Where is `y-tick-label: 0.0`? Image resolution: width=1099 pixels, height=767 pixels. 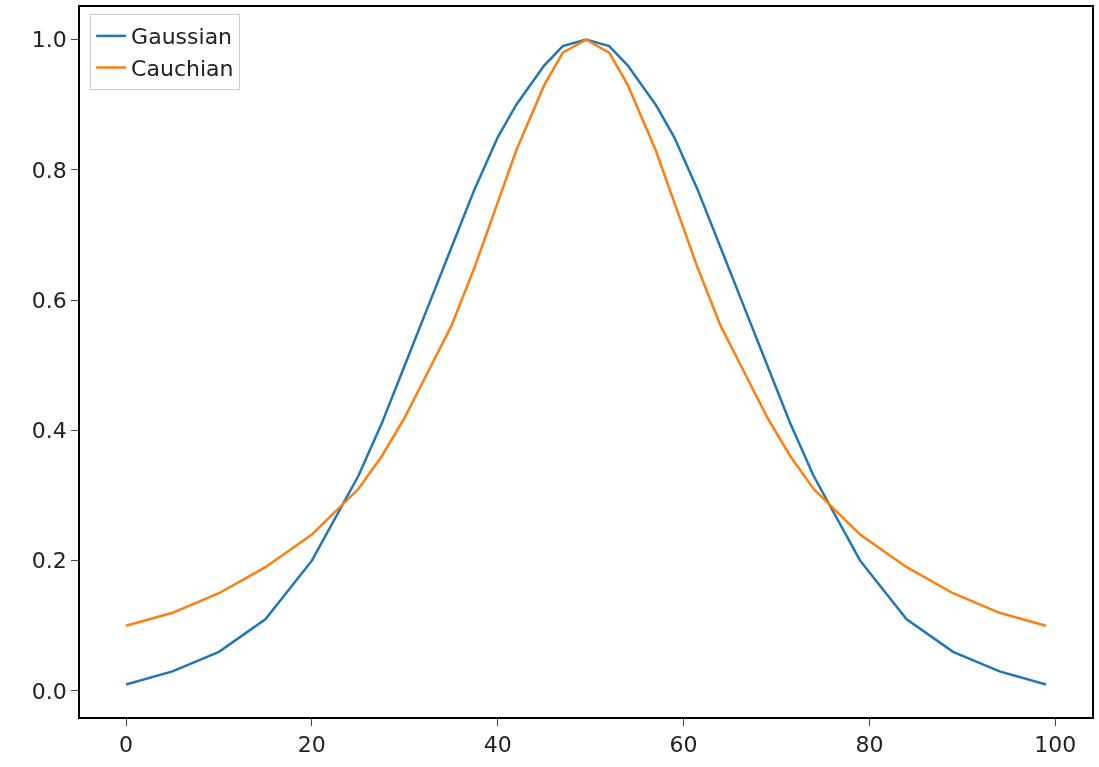 y-tick-label: 0.0 is located at coordinates (49, 691).